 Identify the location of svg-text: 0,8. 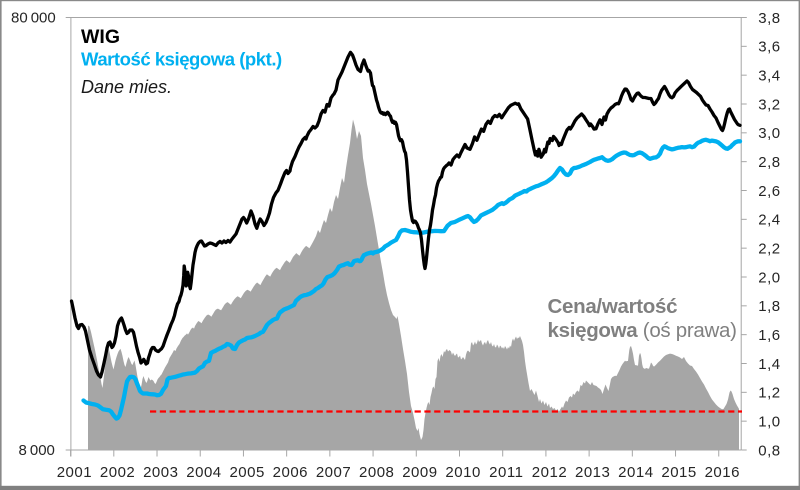
(769, 450).